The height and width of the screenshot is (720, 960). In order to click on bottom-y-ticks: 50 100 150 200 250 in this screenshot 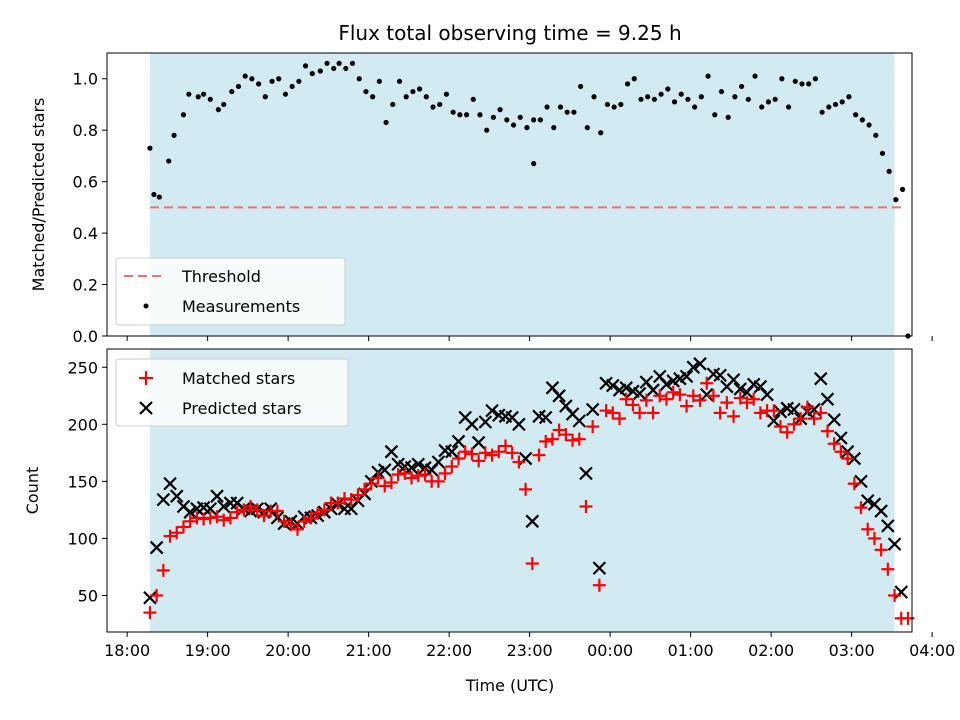, I will do `click(87, 481)`.